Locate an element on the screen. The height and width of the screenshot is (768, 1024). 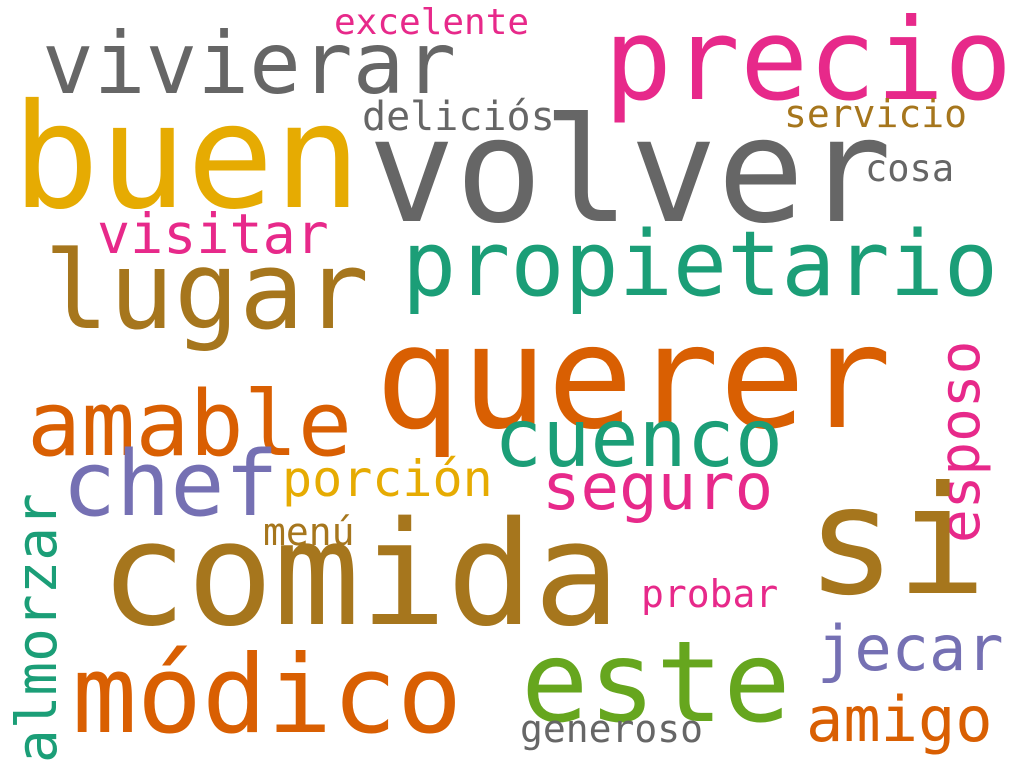
word-servicio: servicio is located at coordinates (876, 114).